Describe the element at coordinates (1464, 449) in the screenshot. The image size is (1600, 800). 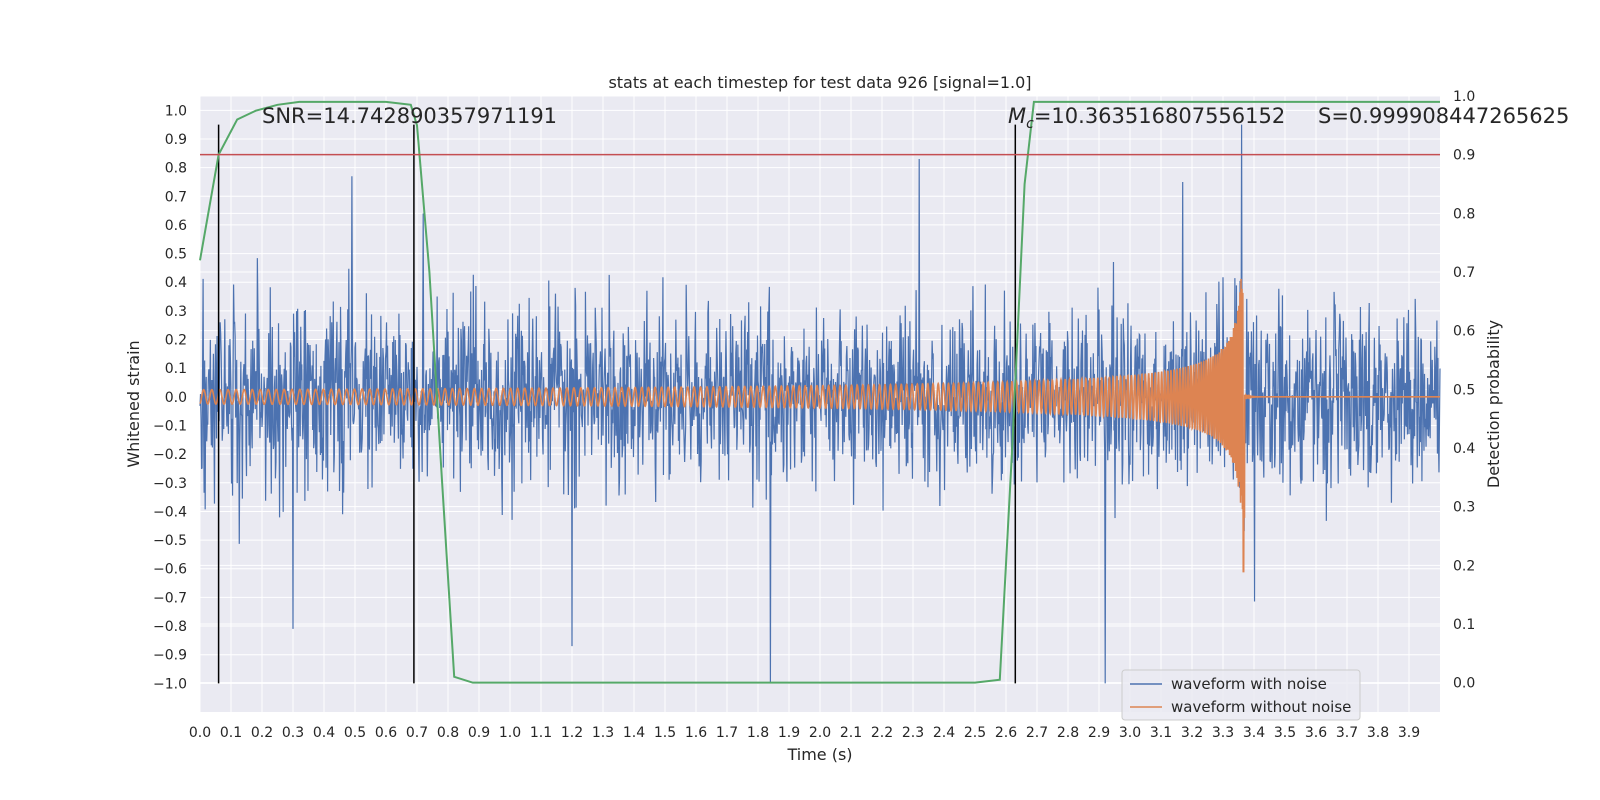
I see `y2-tick-0p4: 0.4` at that location.